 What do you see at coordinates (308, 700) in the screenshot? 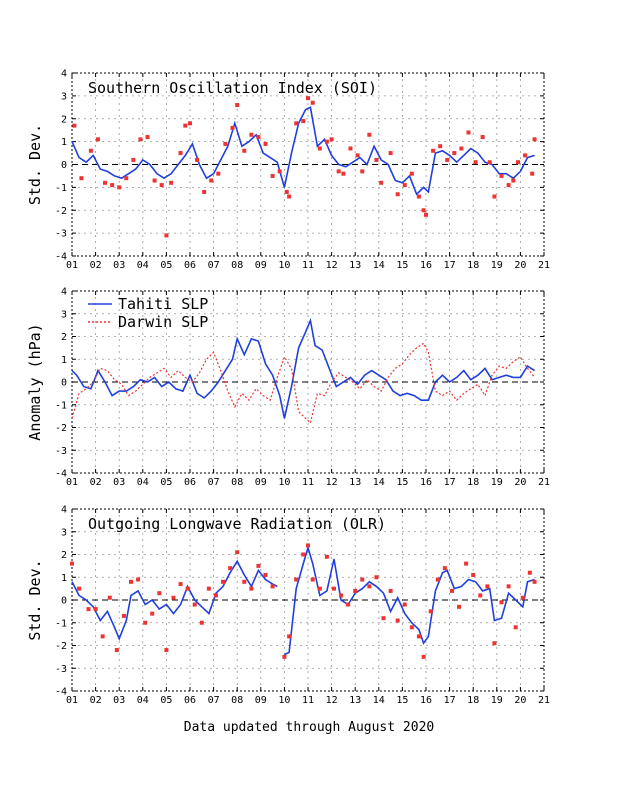
I see `x-tick-label: 11` at bounding box center [308, 700].